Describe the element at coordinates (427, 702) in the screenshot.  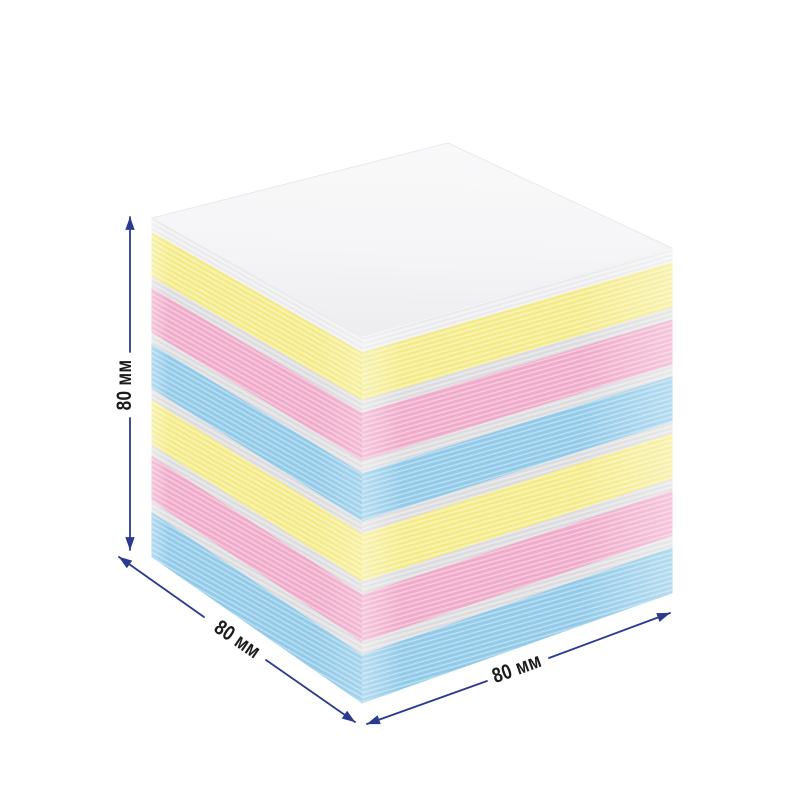
I see `width-dimension-line-left` at that location.